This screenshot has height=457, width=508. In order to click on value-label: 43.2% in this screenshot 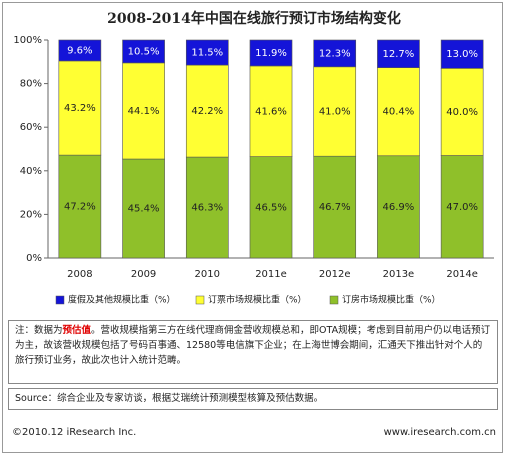, I will do `click(80, 108)`.